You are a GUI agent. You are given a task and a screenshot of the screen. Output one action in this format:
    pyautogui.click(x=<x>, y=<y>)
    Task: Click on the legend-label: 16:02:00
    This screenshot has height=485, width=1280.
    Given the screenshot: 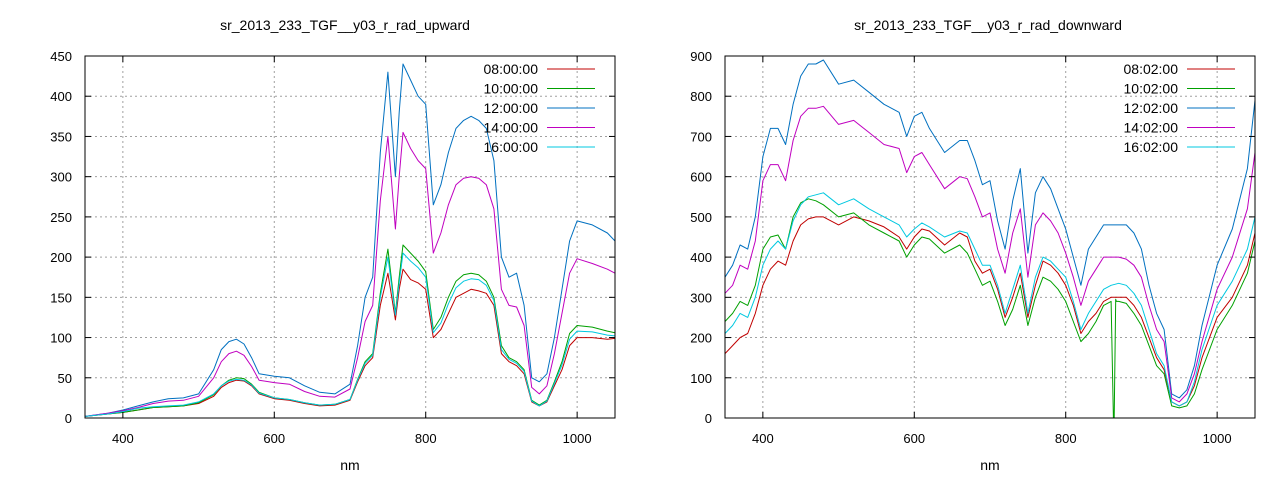 What is the action you would take?
    pyautogui.click(x=1151, y=147)
    